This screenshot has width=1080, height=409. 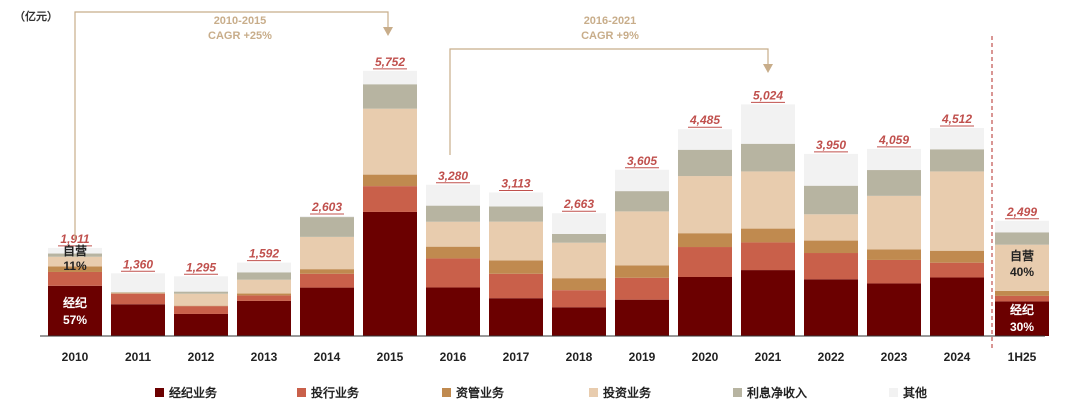 What do you see at coordinates (453, 176) in the screenshot?
I see `total-label-2016: 3,280` at bounding box center [453, 176].